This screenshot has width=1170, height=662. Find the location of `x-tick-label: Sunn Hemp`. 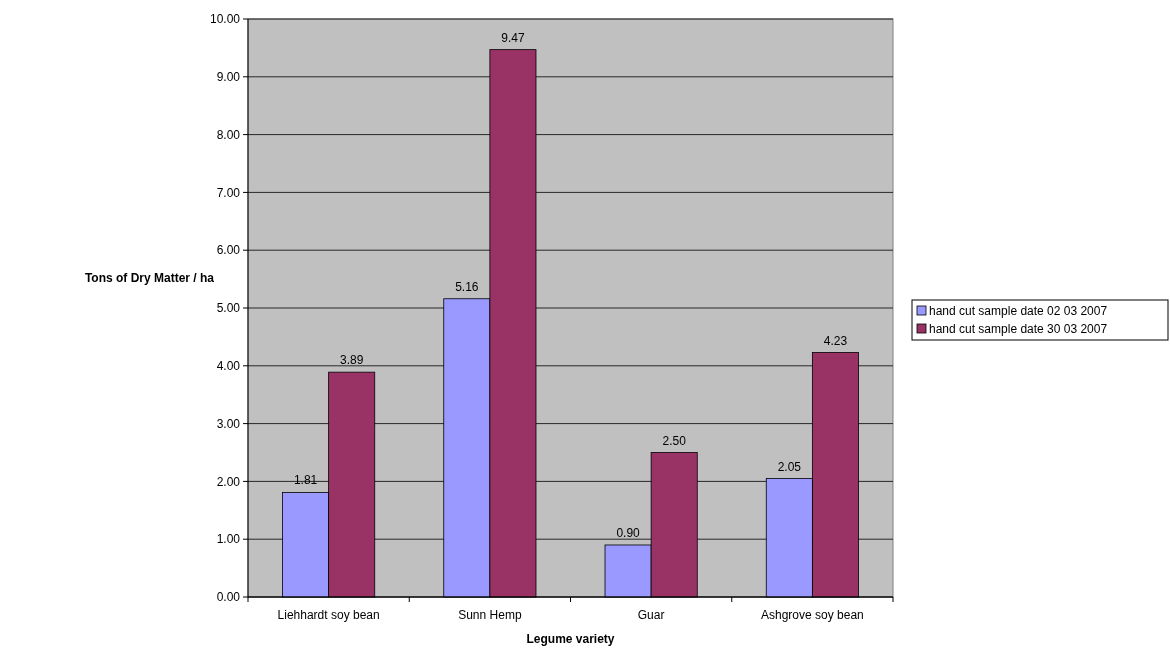

x-tick-label: Sunn Hemp is located at coordinates (490, 615).